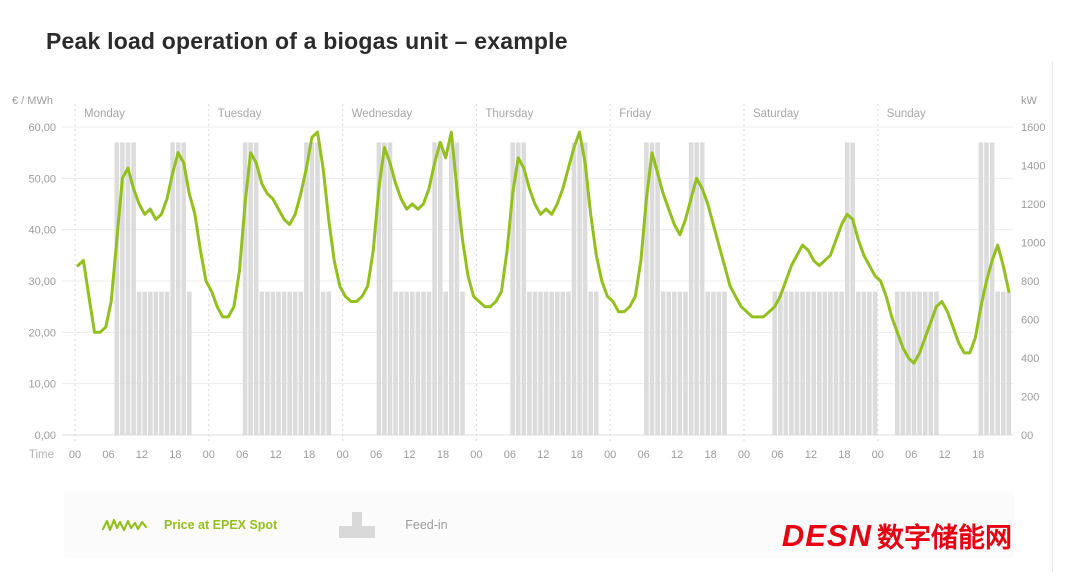 The height and width of the screenshot is (576, 1080). Describe the element at coordinates (426, 525) in the screenshot. I see `legend-feedin-label: Feed-in` at that location.